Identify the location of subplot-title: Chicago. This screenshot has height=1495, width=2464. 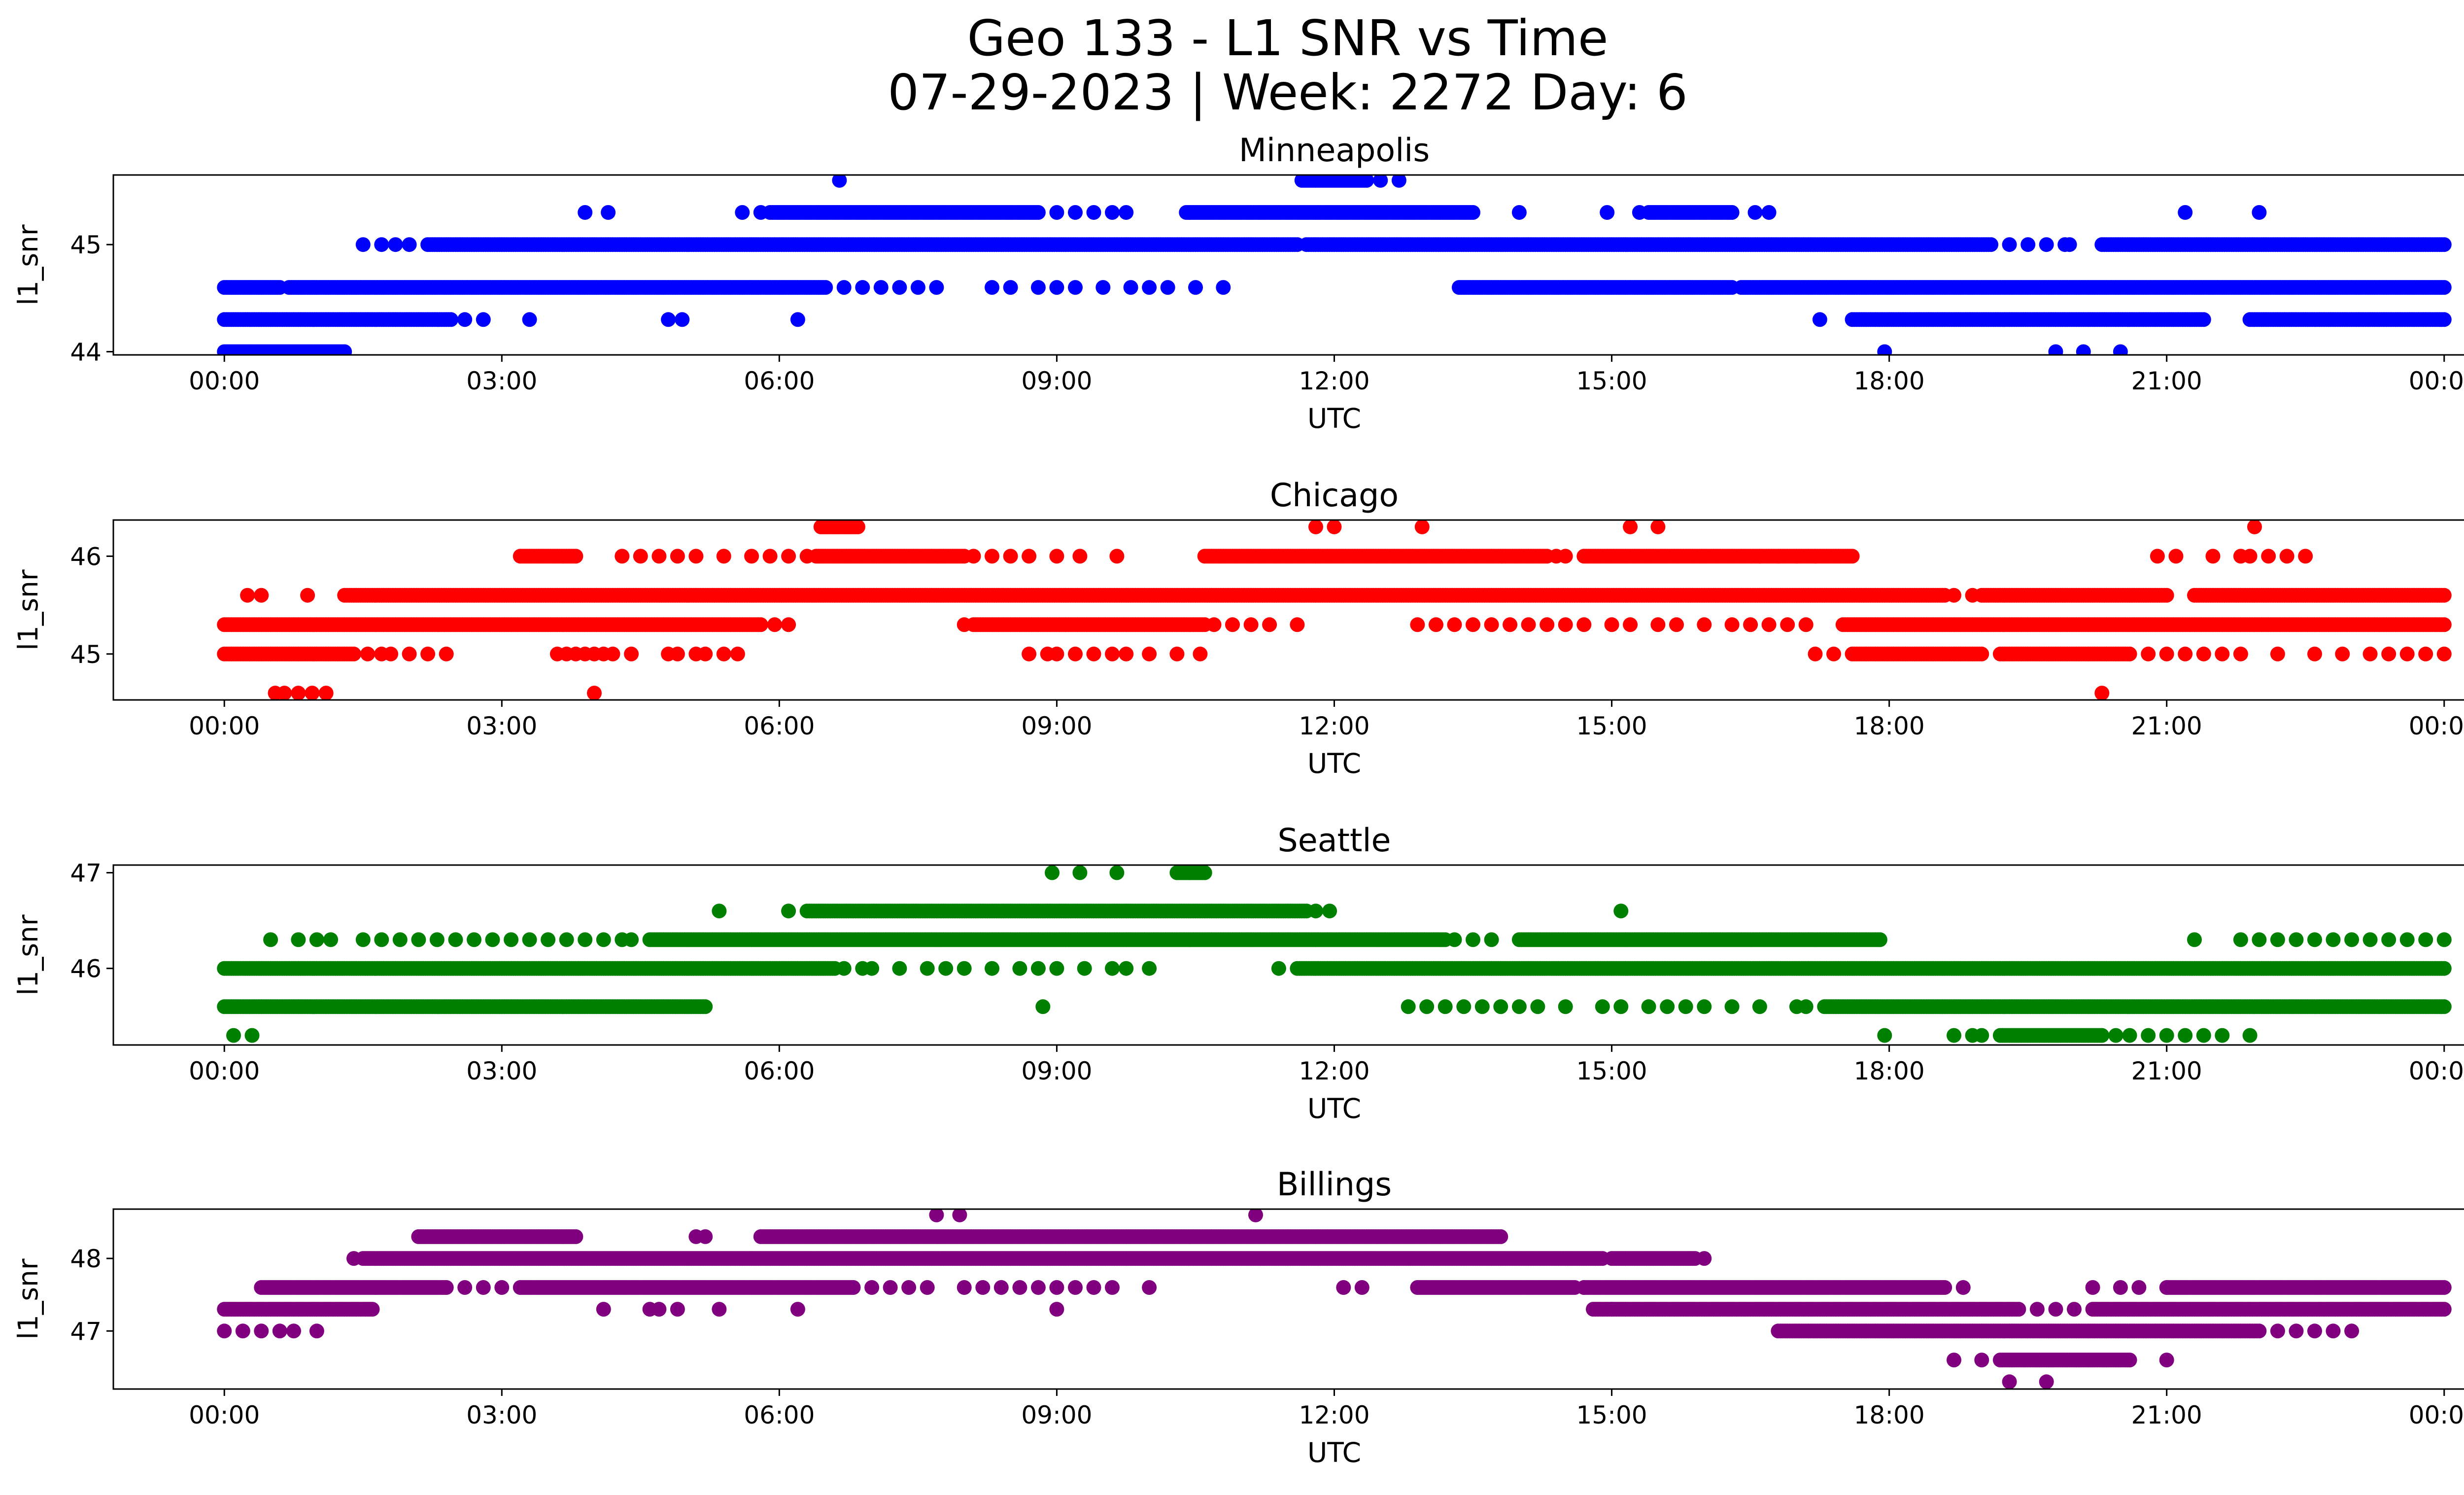
(1334, 495).